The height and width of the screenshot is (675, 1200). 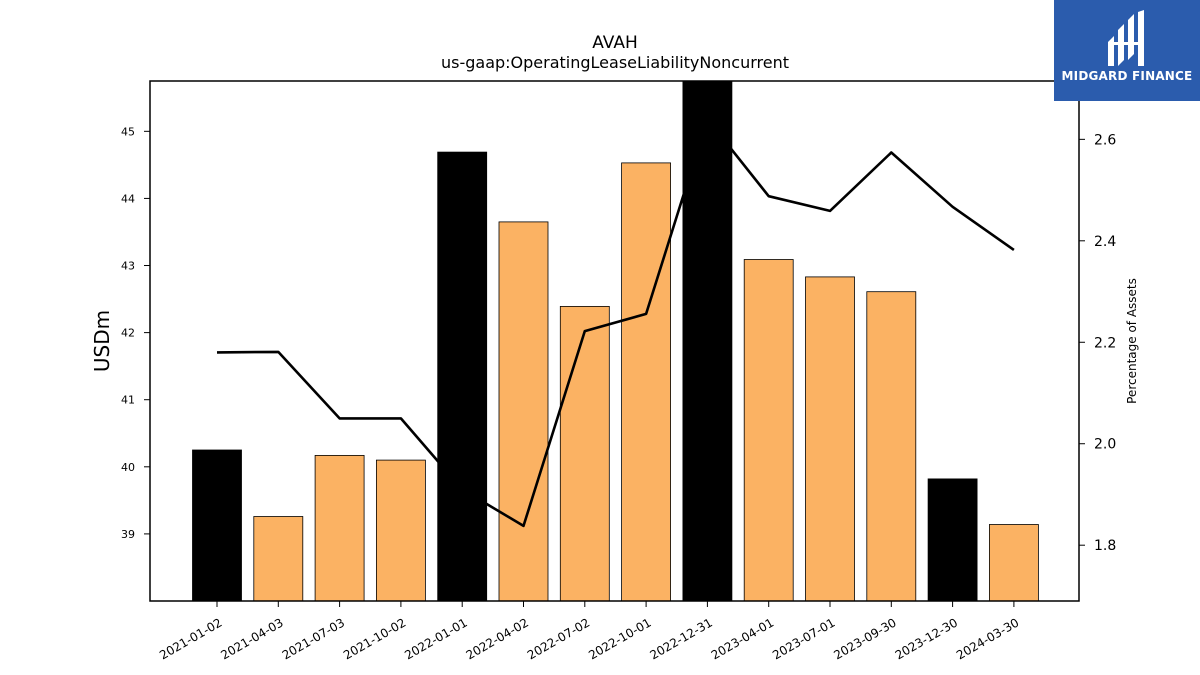 What do you see at coordinates (1105, 546) in the screenshot?
I see `y2-tick-label: 1.8` at bounding box center [1105, 546].